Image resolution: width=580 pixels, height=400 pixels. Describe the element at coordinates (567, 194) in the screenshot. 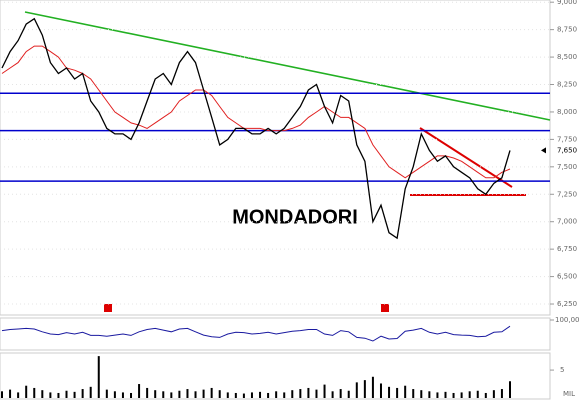

I see `y-tick-label: 7,250` at that location.